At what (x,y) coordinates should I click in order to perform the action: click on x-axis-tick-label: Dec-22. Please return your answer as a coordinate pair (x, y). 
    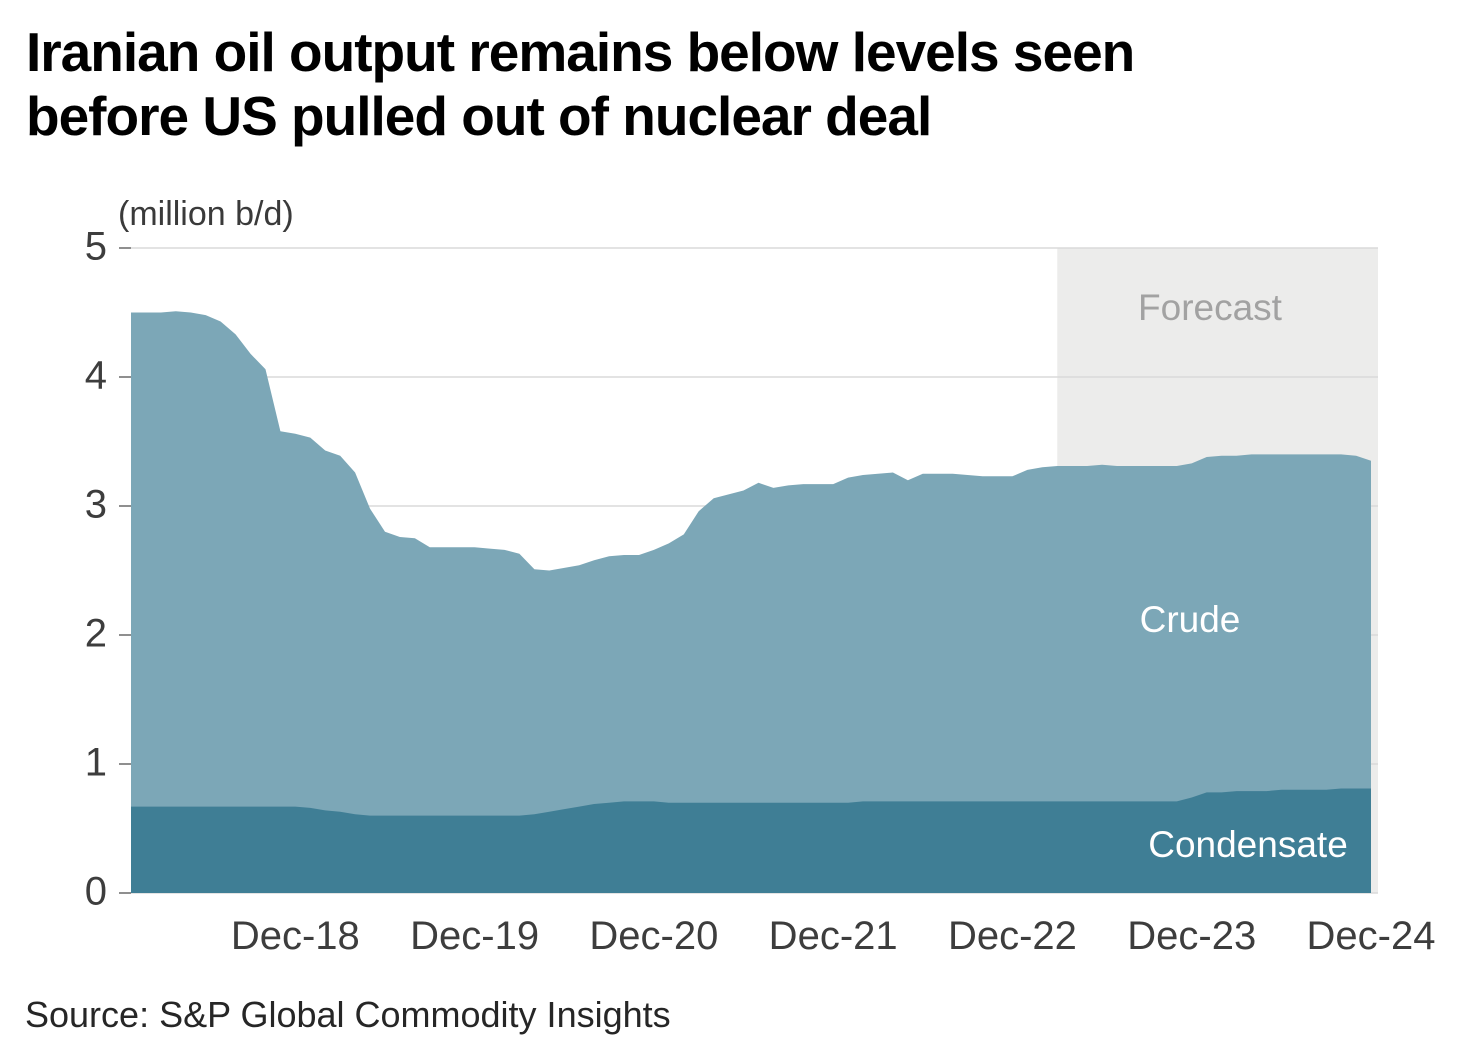
    Looking at the image, I should click on (1012, 936).